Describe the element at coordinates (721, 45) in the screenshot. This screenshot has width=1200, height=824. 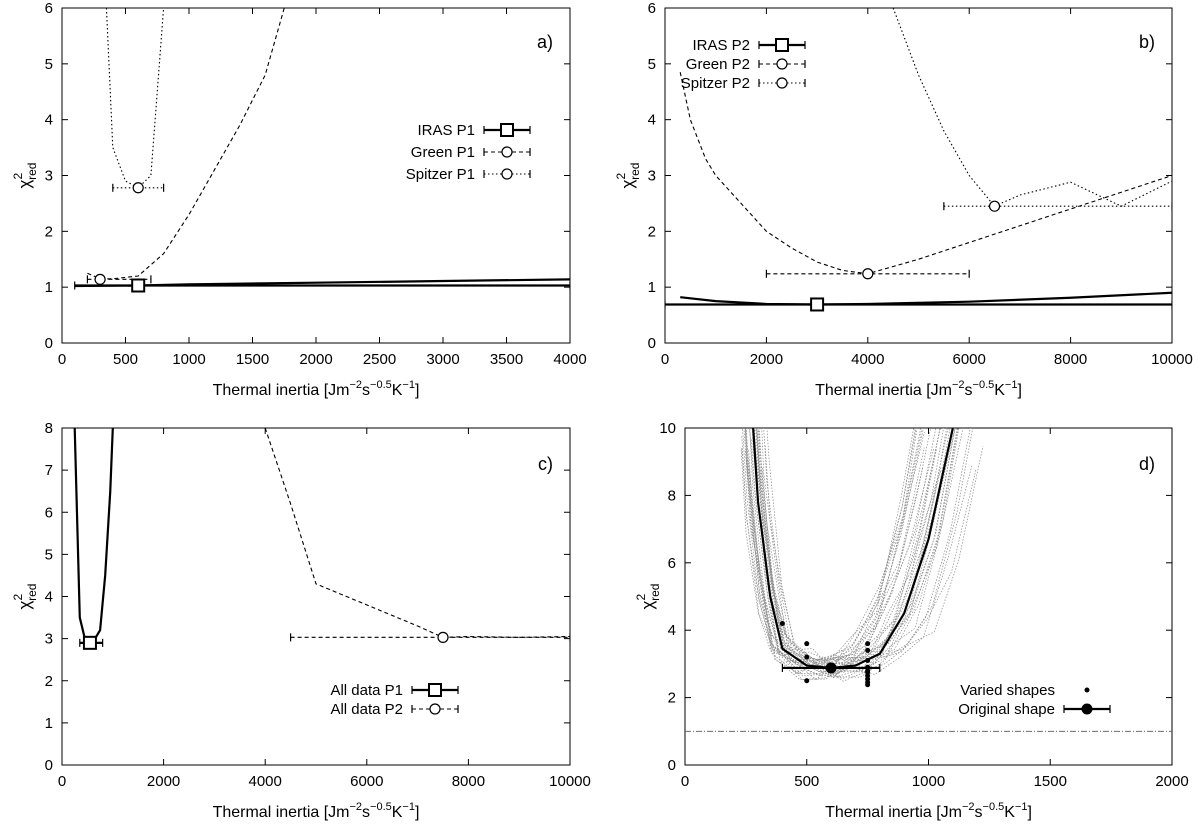
I see `legend-label: IRAS P2` at that location.